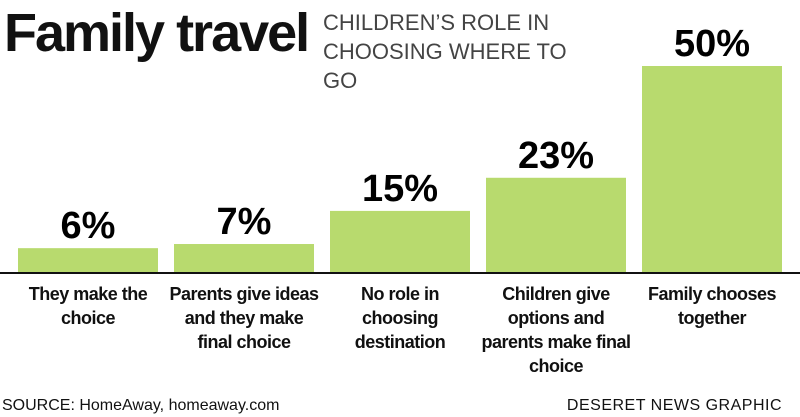 Image resolution: width=800 pixels, height=417 pixels. I want to click on credit-note: DESERET NEWS GRAPHIC, so click(674, 405).